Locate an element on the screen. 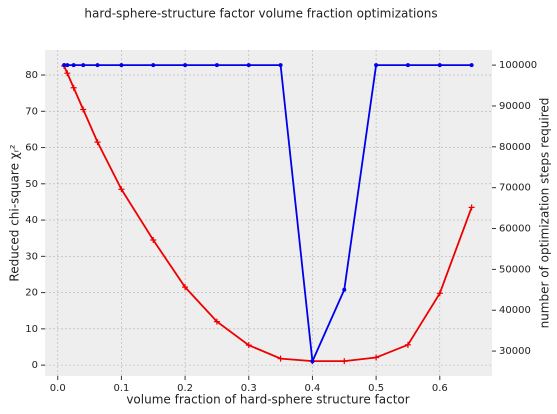  y2-tick-label: 70000 is located at coordinates (515, 188).